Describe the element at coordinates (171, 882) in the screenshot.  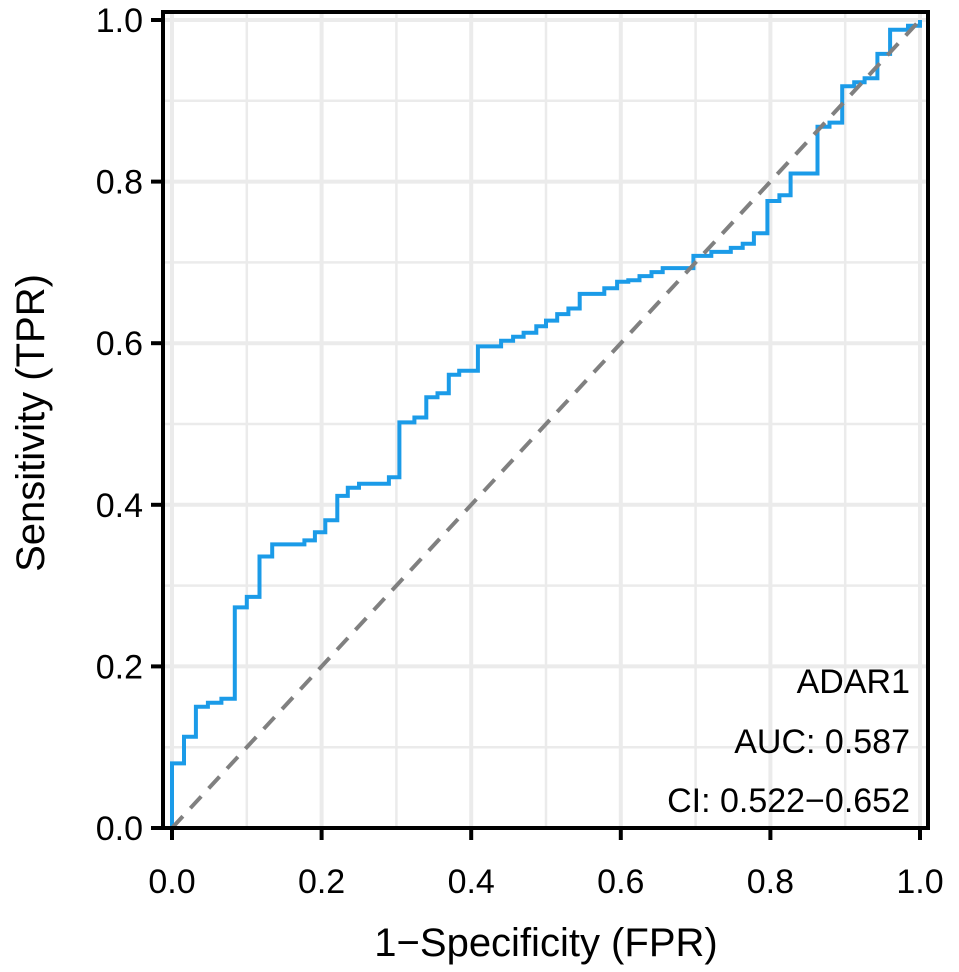
I see `x-tick-label: 0.0` at that location.